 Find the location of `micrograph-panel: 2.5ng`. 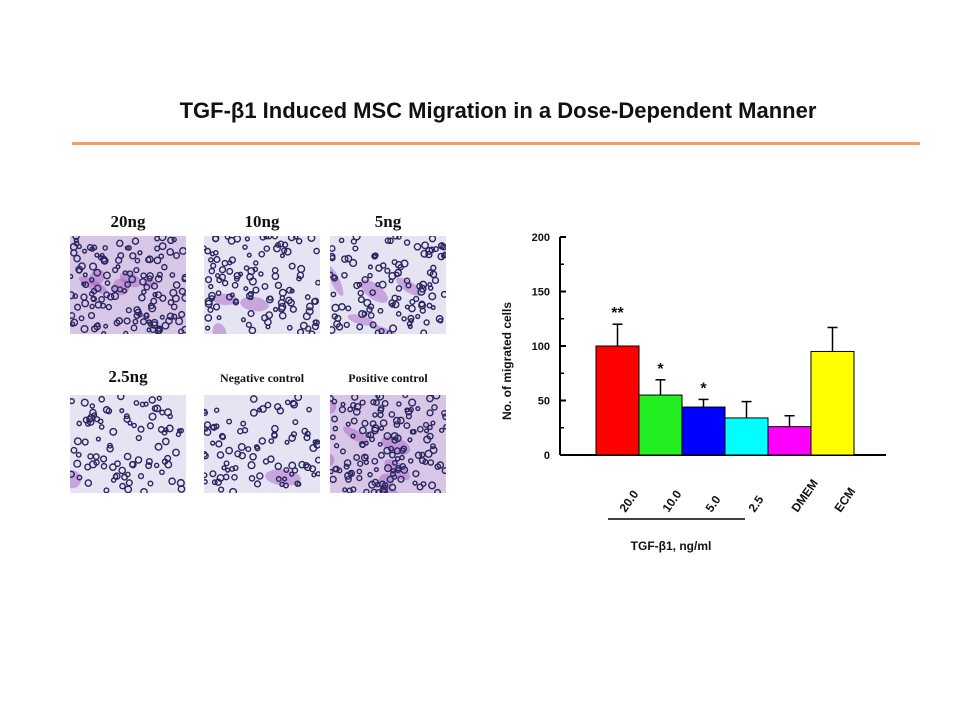

micrograph-panel: 2.5ng is located at coordinates (128, 430).